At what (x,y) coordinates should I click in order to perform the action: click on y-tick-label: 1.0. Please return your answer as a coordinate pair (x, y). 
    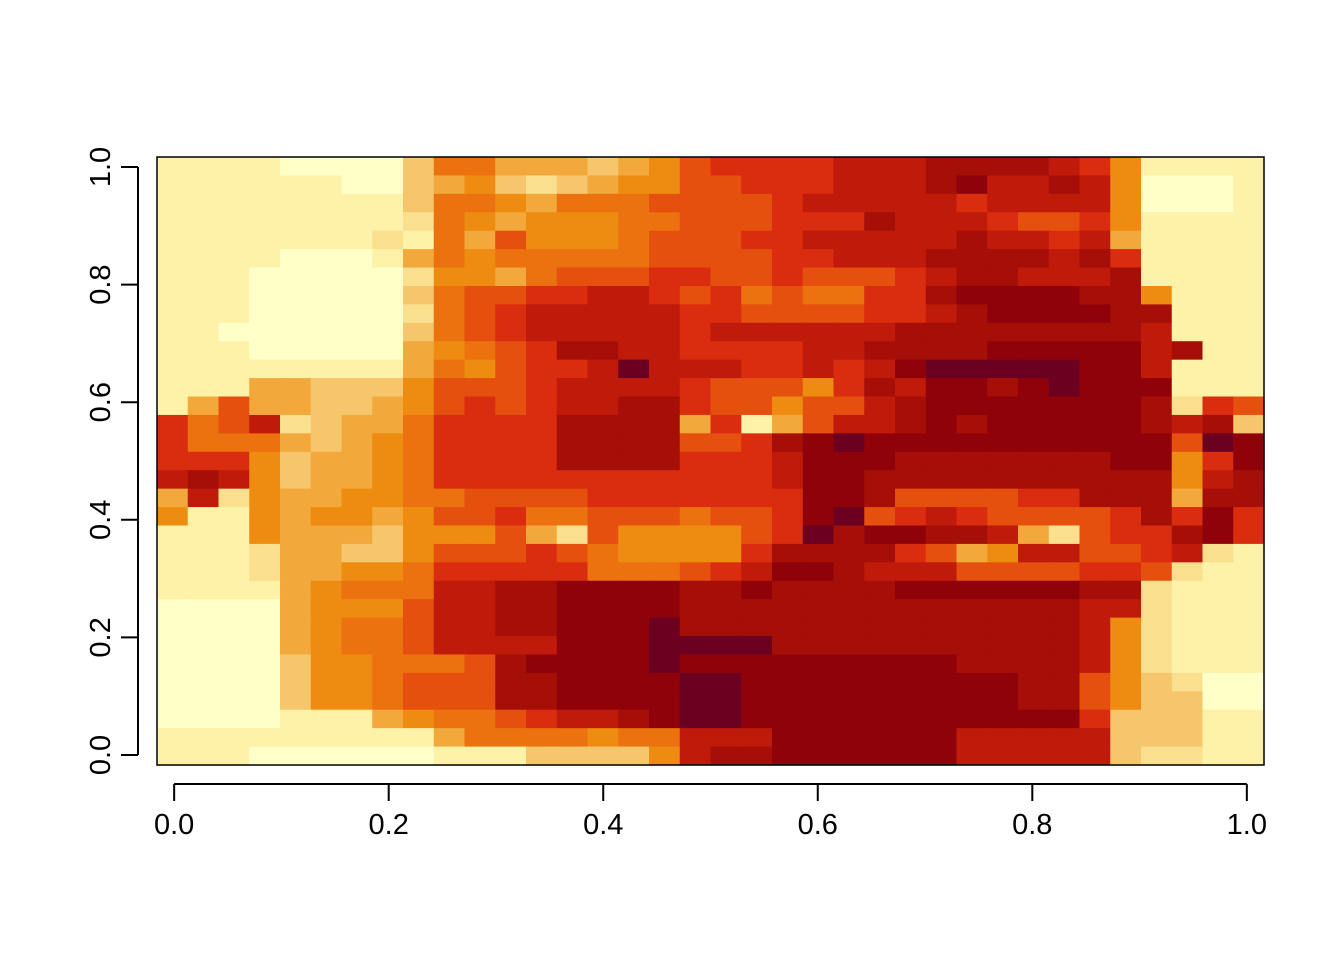
    Looking at the image, I should click on (101, 167).